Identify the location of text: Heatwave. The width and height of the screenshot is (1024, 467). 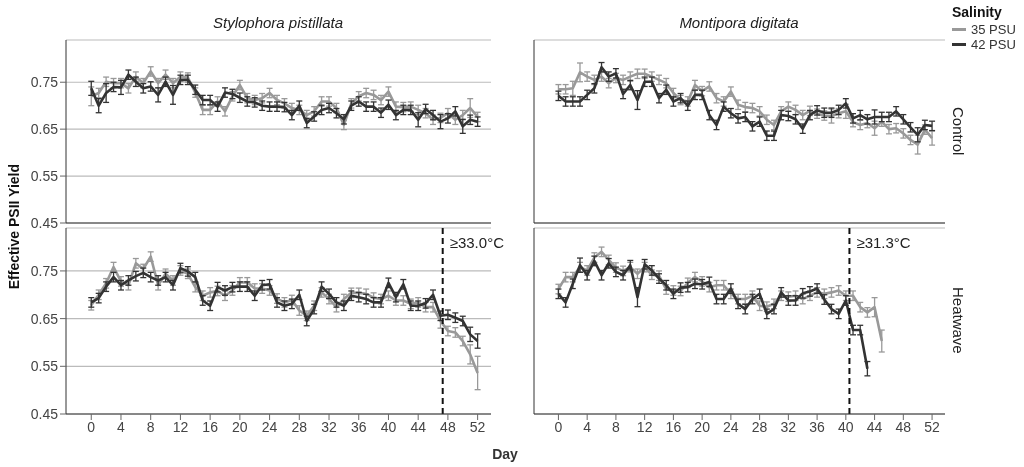
(958, 320).